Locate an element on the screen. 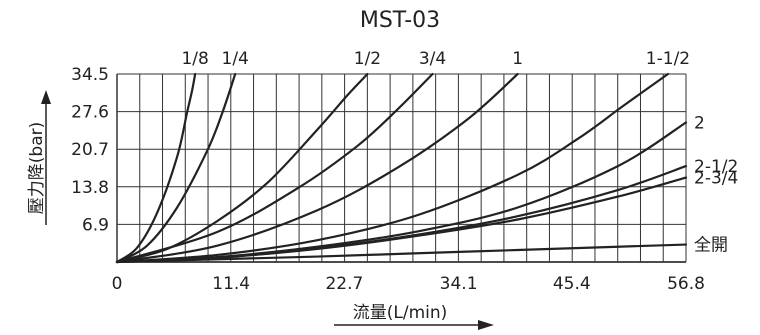 The image size is (760, 335). series-label: 1 is located at coordinates (517, 59).